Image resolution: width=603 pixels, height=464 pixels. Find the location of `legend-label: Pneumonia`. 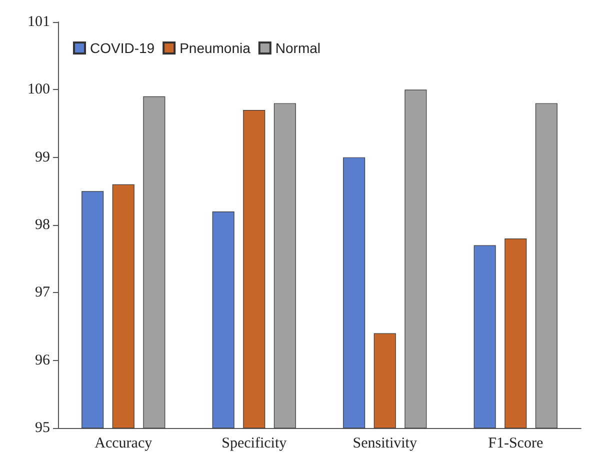

legend-label: Pneumonia is located at coordinates (215, 48).